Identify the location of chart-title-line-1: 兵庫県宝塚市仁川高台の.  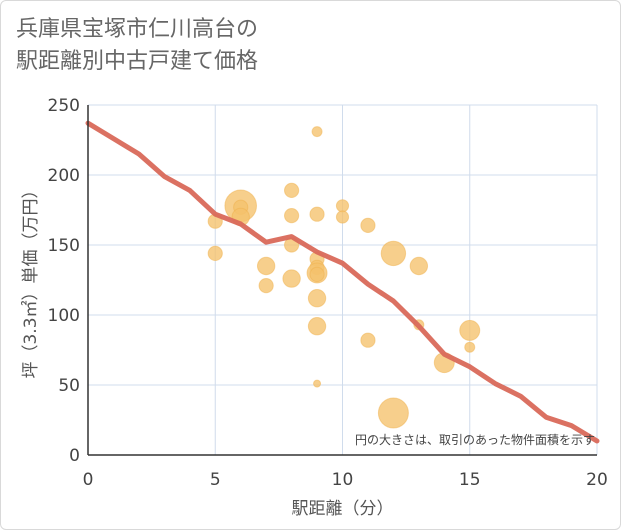
(137, 29).